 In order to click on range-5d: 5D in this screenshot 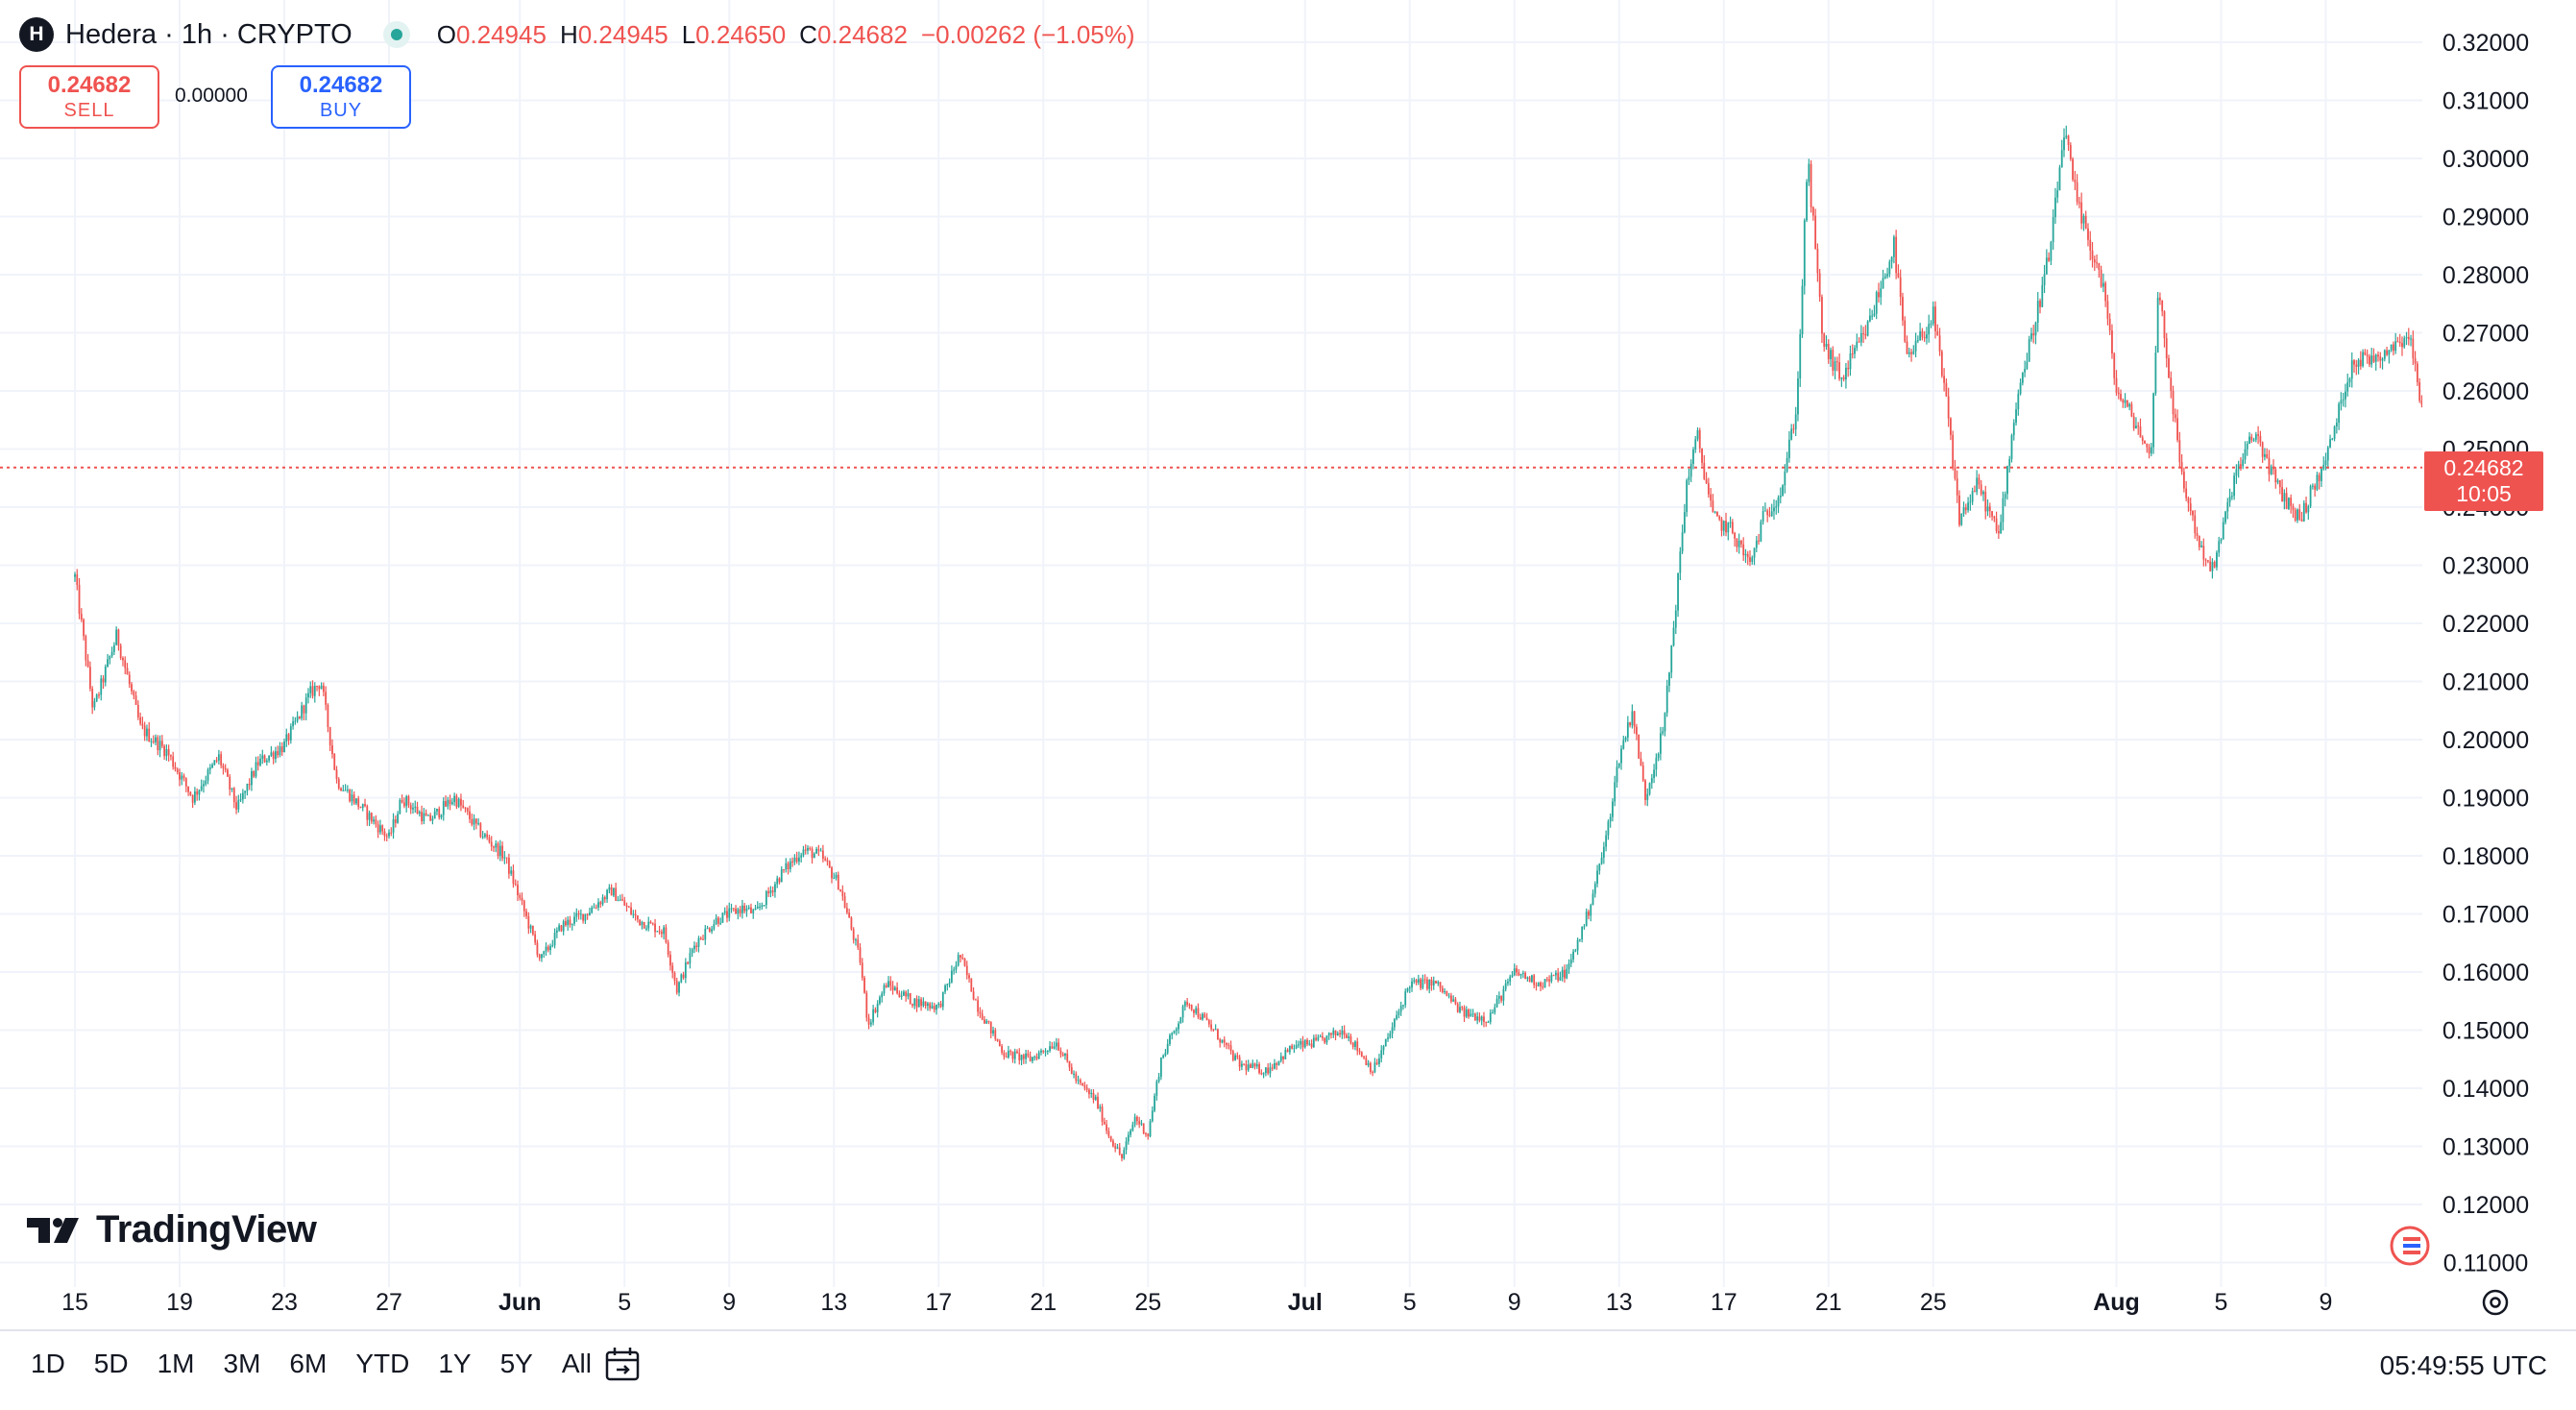, I will do `click(111, 1363)`.